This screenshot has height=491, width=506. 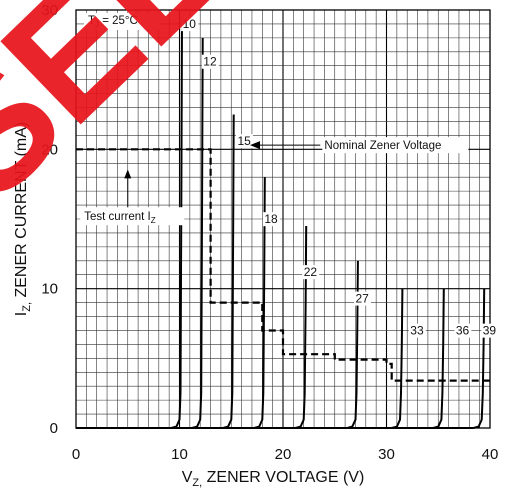 I want to click on curve-label-39v: 39, so click(x=490, y=331).